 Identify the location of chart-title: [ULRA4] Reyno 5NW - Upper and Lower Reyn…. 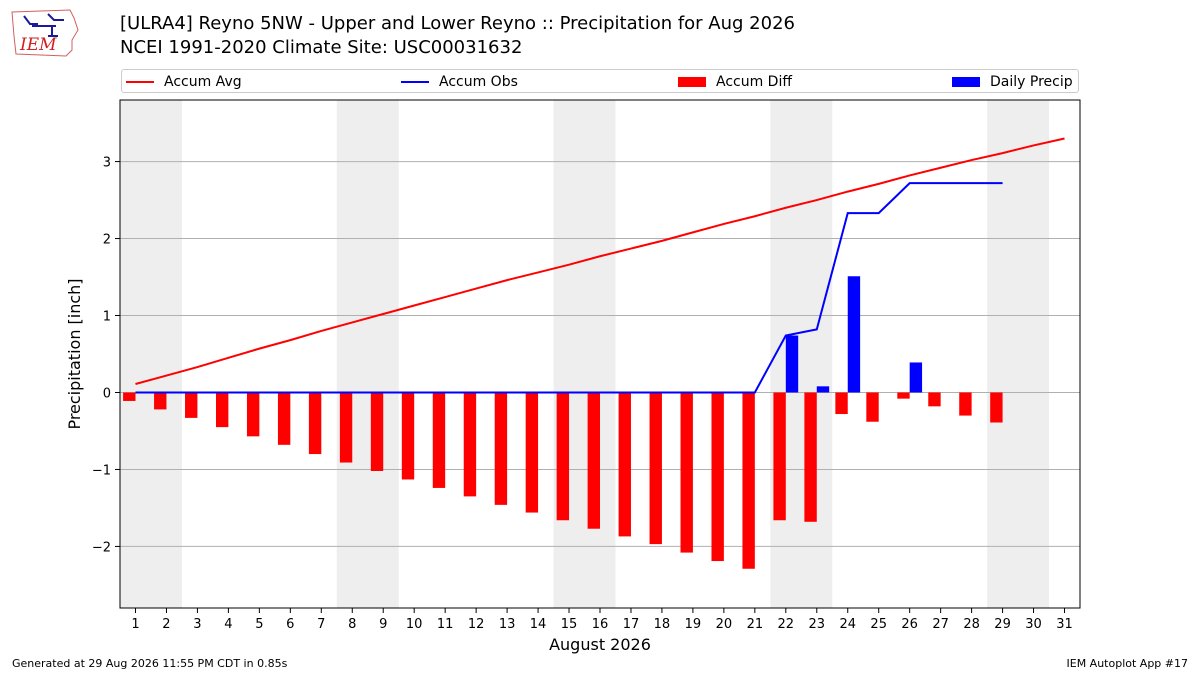
(457, 36).